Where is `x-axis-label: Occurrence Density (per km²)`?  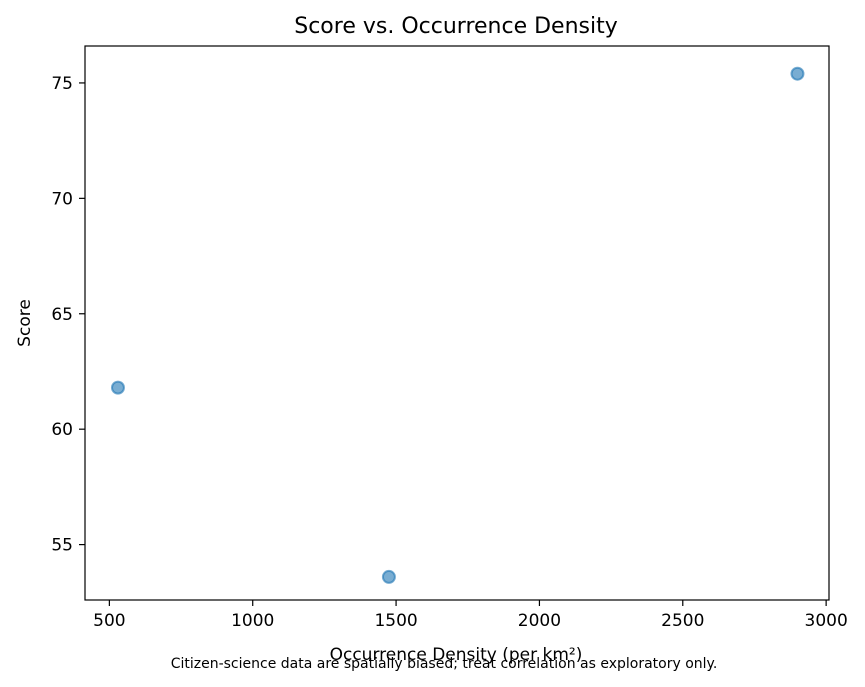 x-axis-label: Occurrence Density (per km²) is located at coordinates (456, 655).